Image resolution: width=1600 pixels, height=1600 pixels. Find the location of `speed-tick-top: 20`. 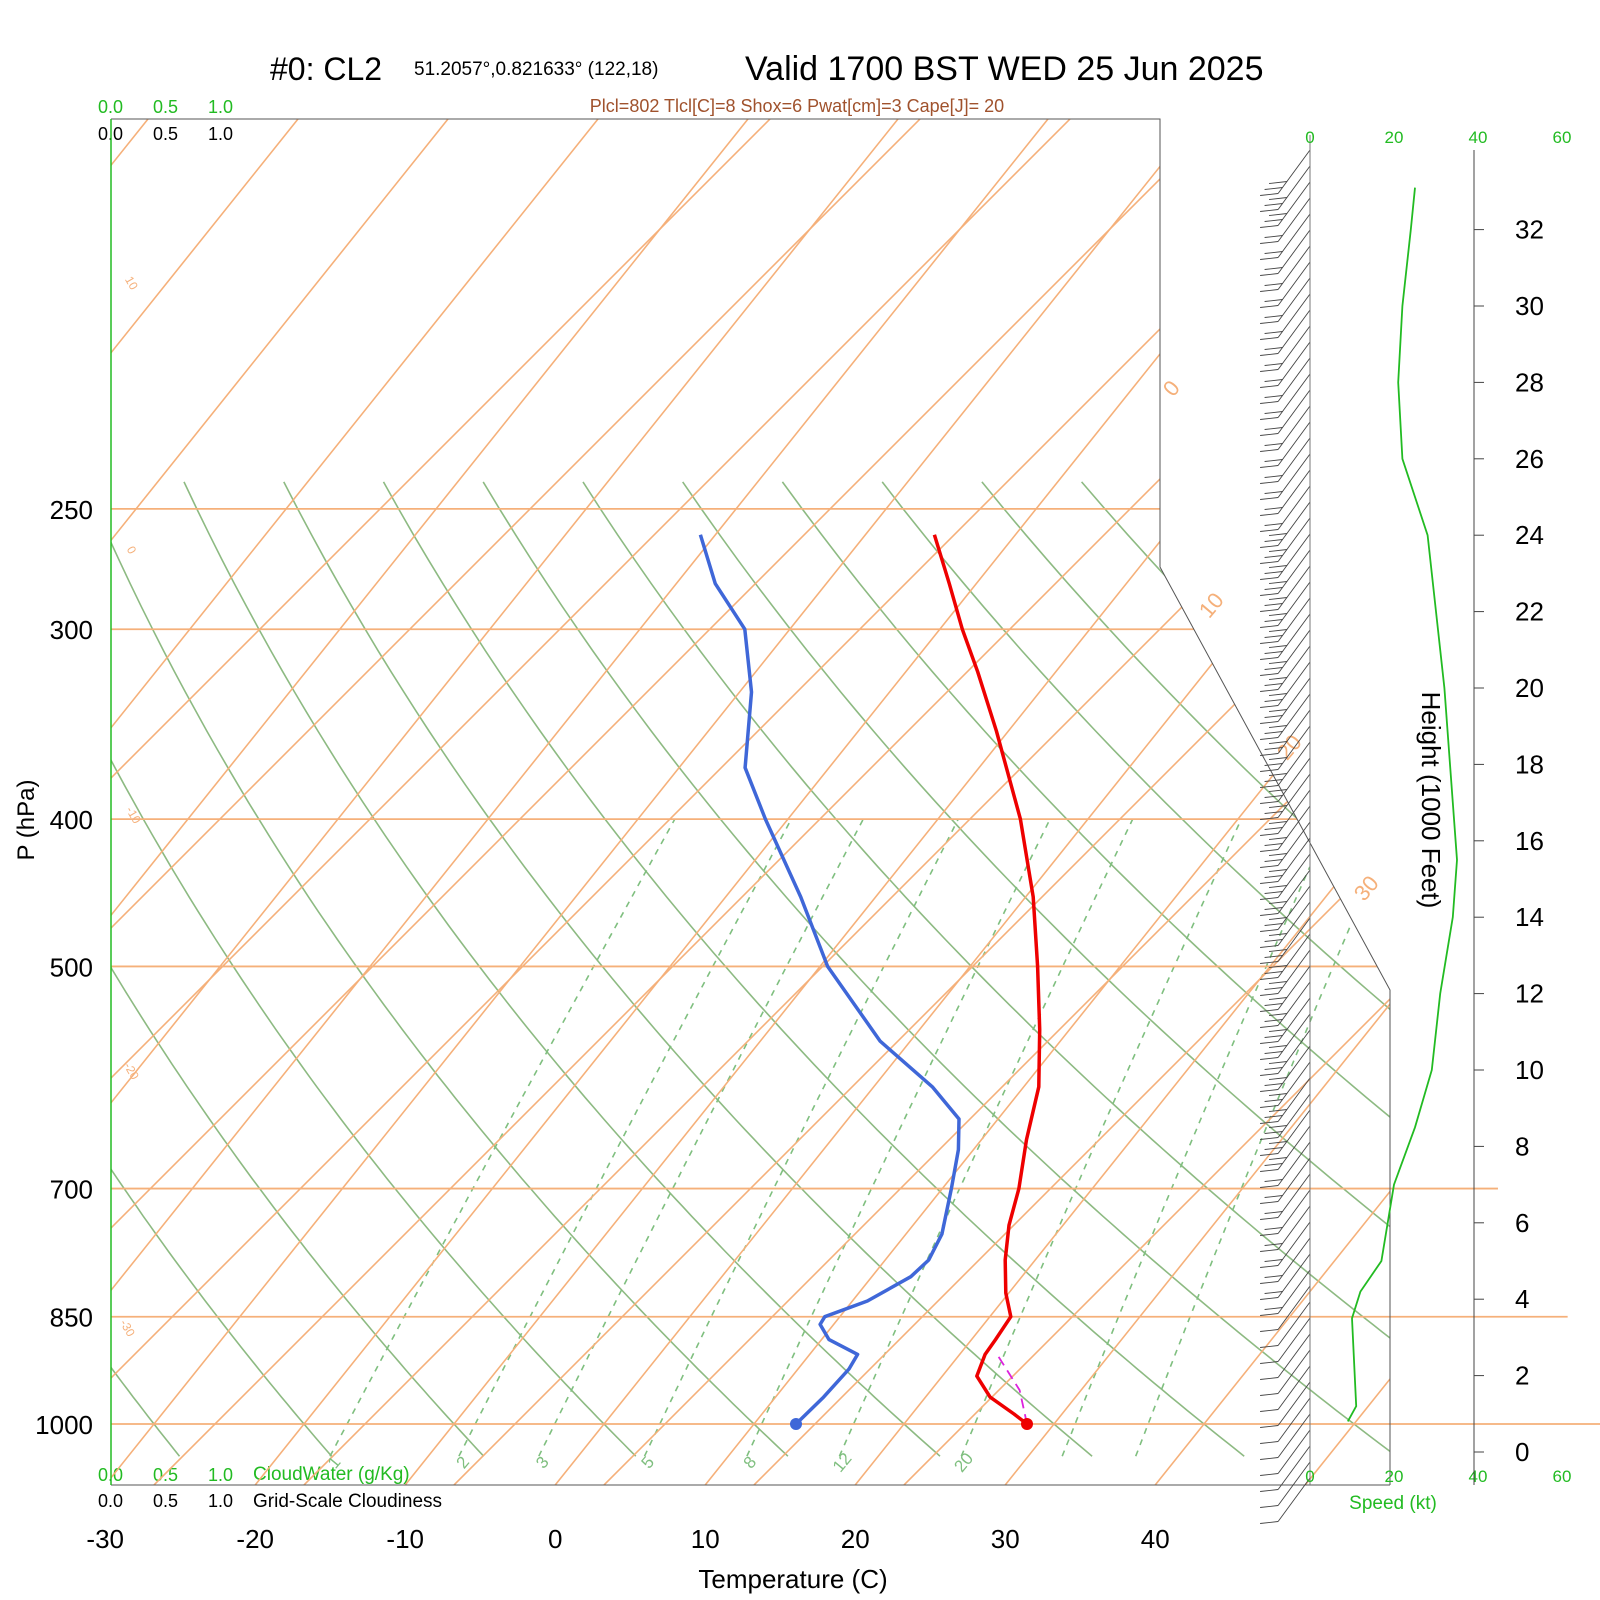

speed-tick-top: 20 is located at coordinates (1394, 137).